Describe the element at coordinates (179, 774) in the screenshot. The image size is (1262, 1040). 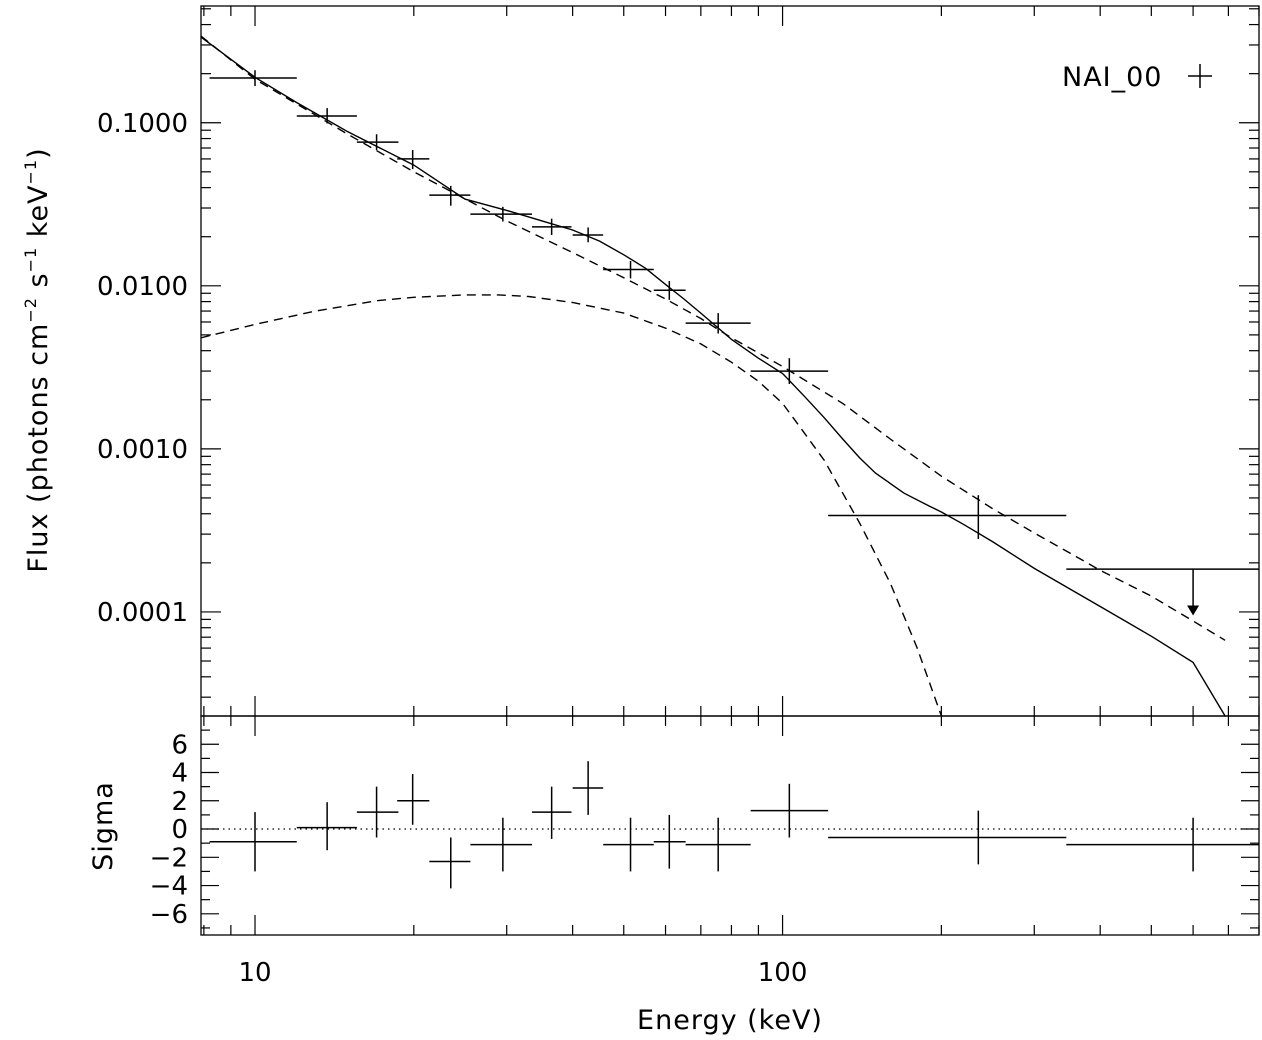
I see `y-tick-label: 4` at that location.